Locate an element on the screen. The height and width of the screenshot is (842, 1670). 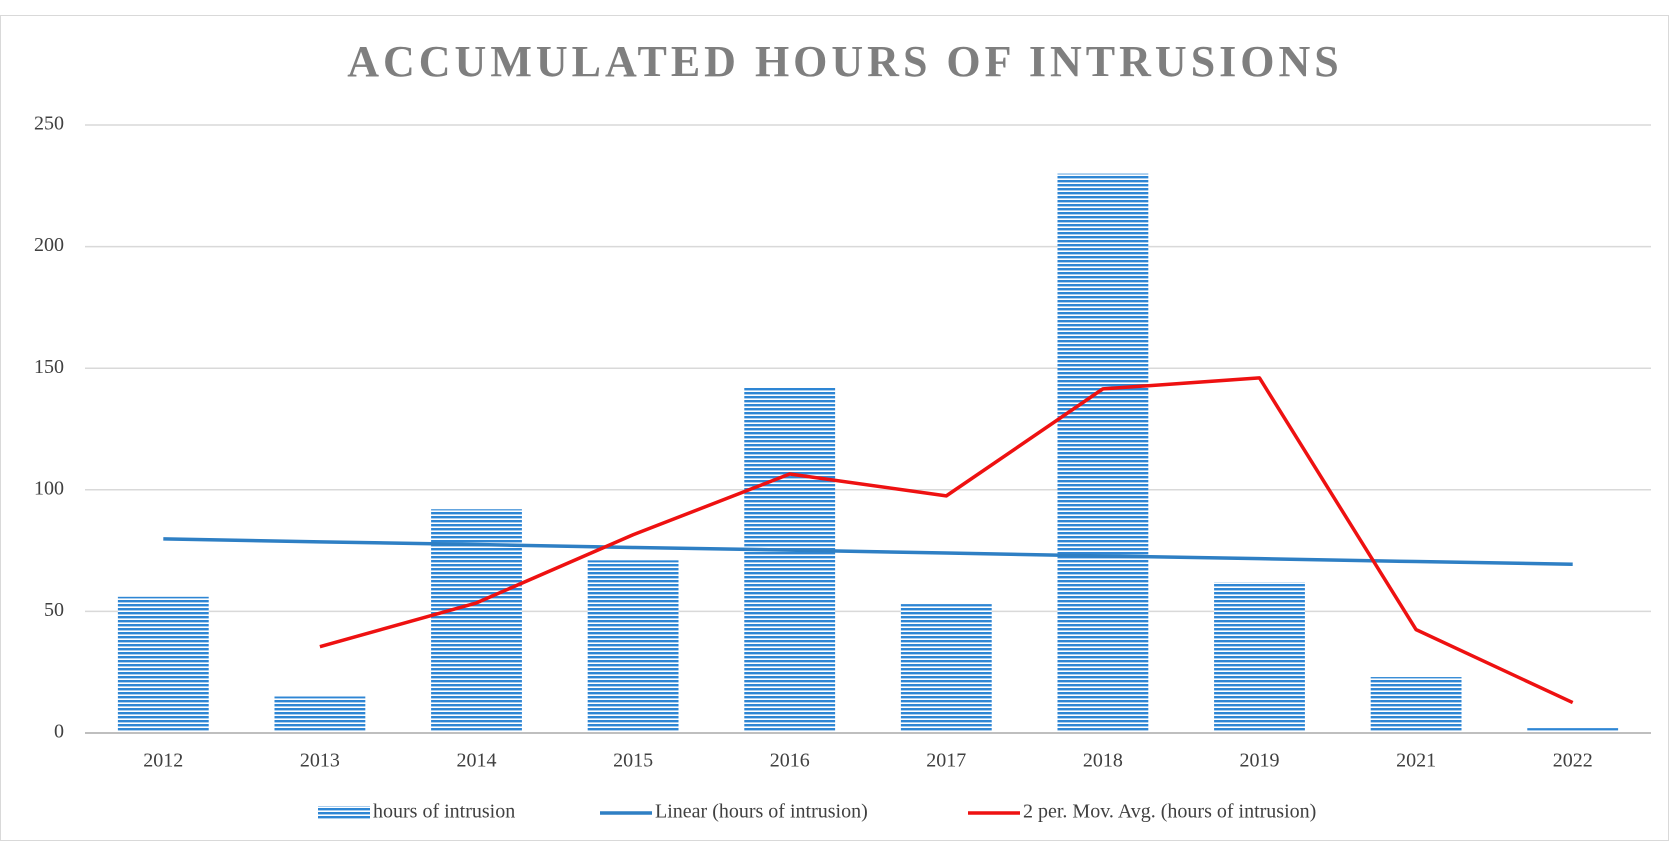
x-tick-label: 2014 is located at coordinates (477, 761).